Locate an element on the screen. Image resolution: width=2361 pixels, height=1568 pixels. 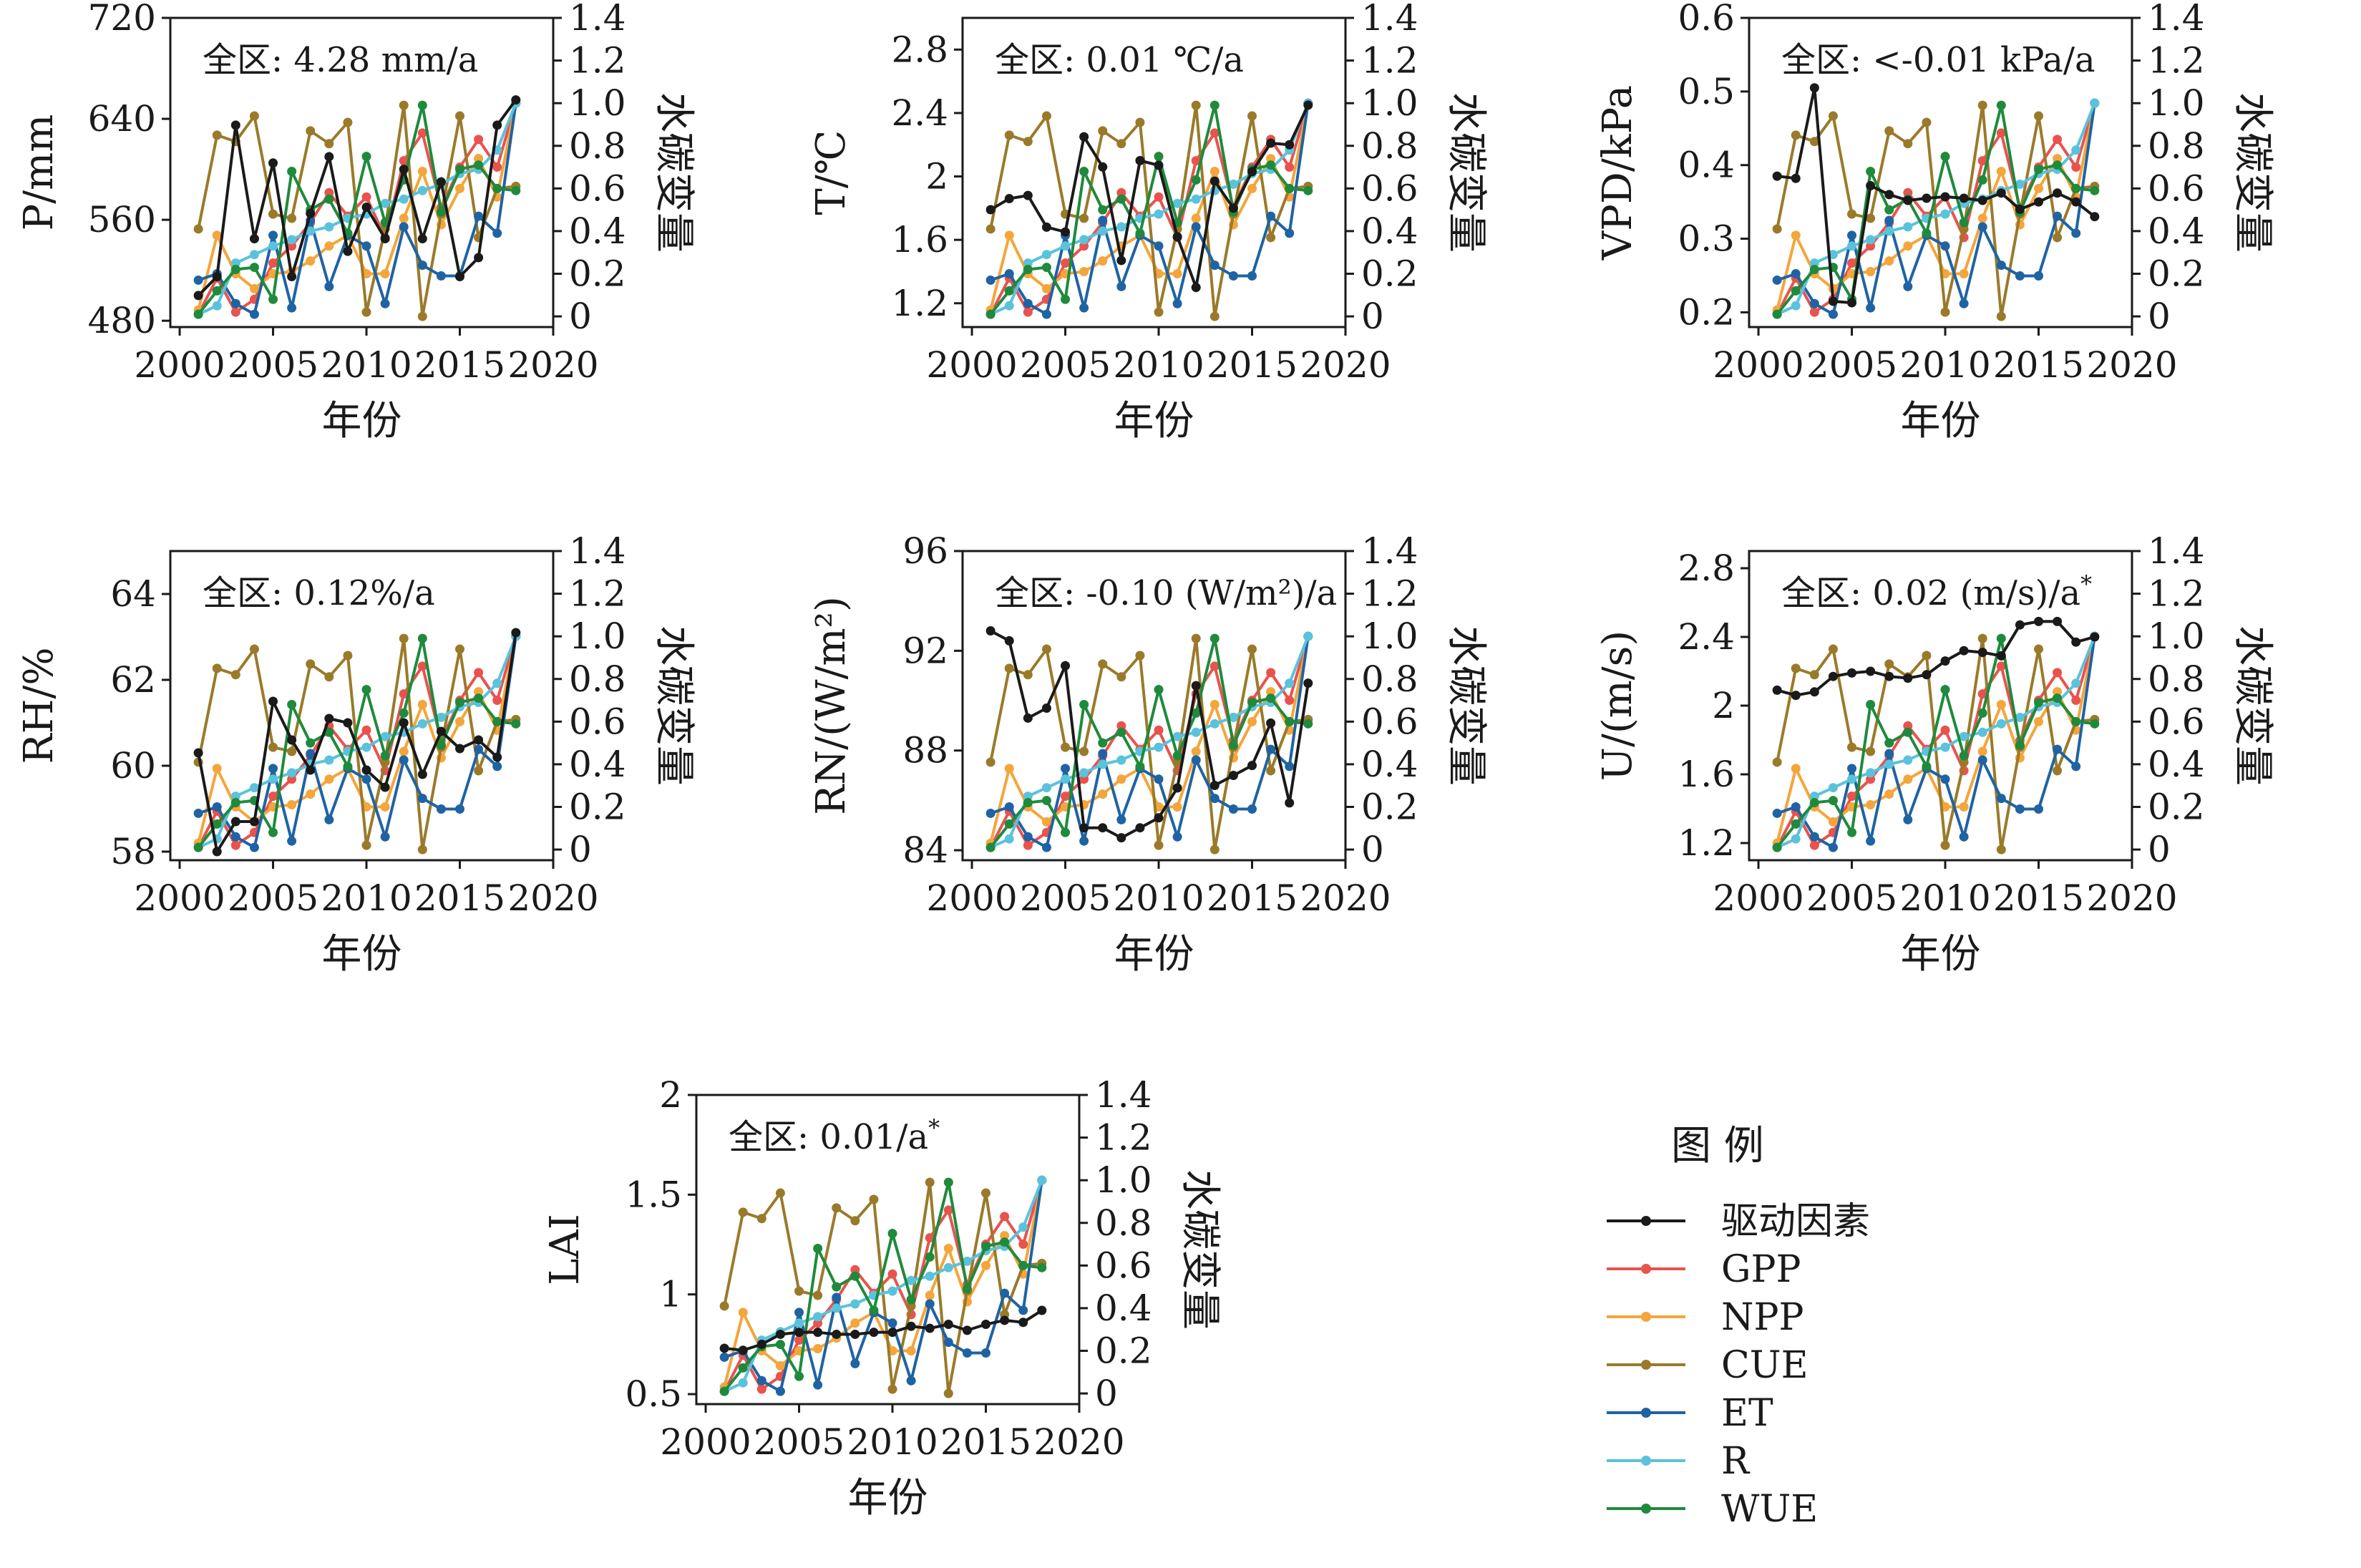
y-tick-label: 58 is located at coordinates (133, 852).